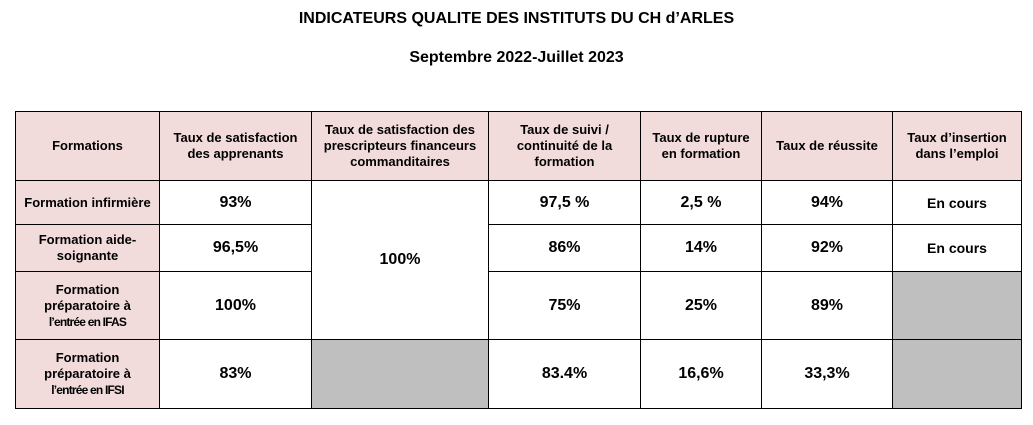  I want to click on cell-reussite: 94%, so click(827, 202).